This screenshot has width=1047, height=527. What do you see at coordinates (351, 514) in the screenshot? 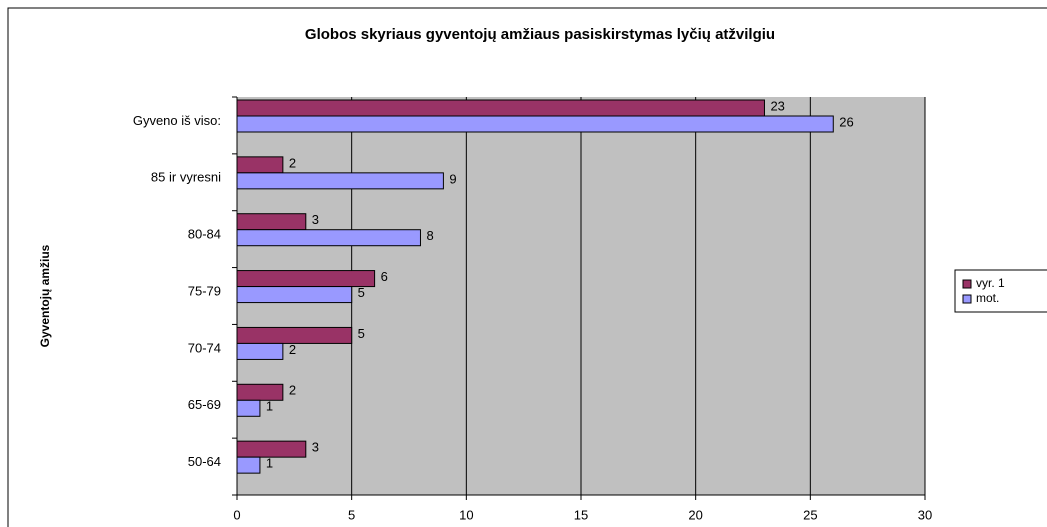
I see `x-tick-label: 5` at bounding box center [351, 514].